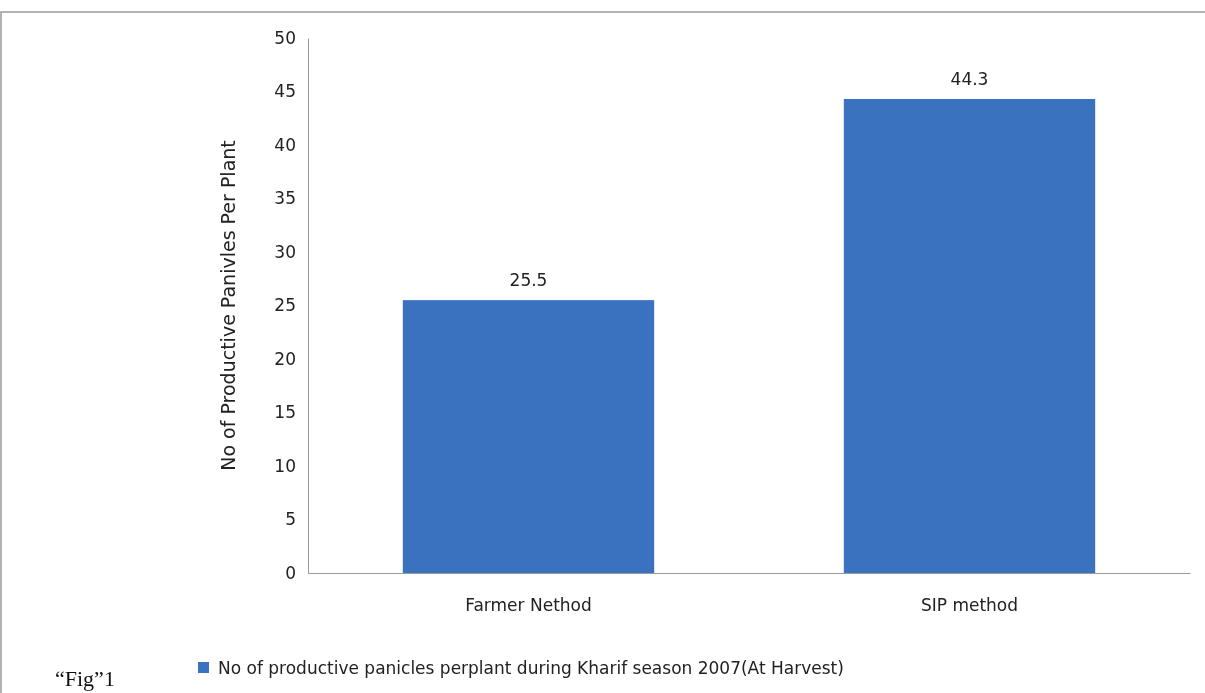 This screenshot has width=1205, height=693. What do you see at coordinates (285, 412) in the screenshot?
I see `y-tick-label: 15` at bounding box center [285, 412].